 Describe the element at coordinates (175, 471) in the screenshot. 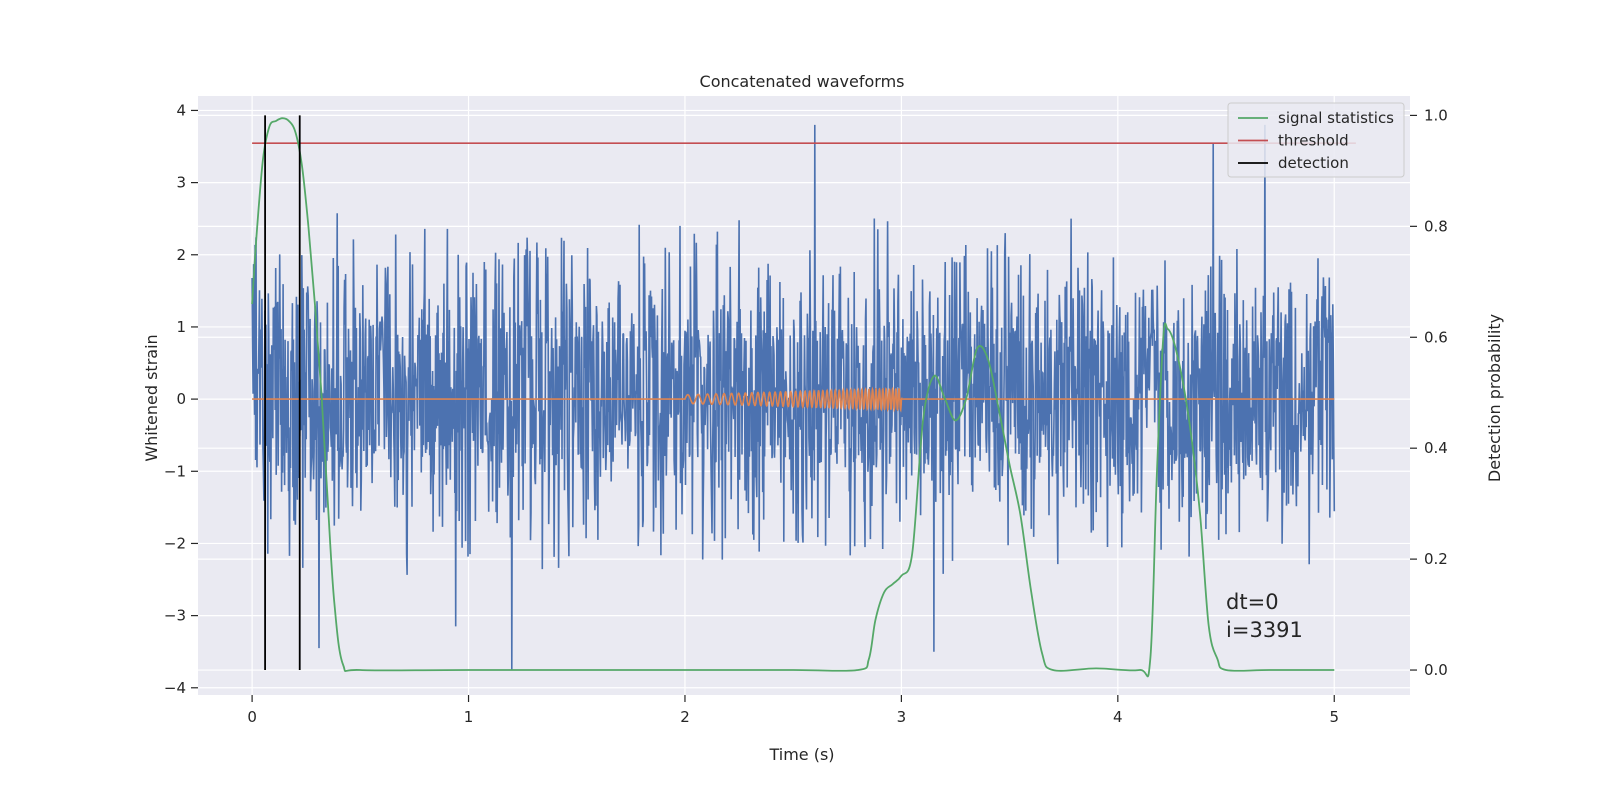

I see `y-left-tick-label: −1` at that location.